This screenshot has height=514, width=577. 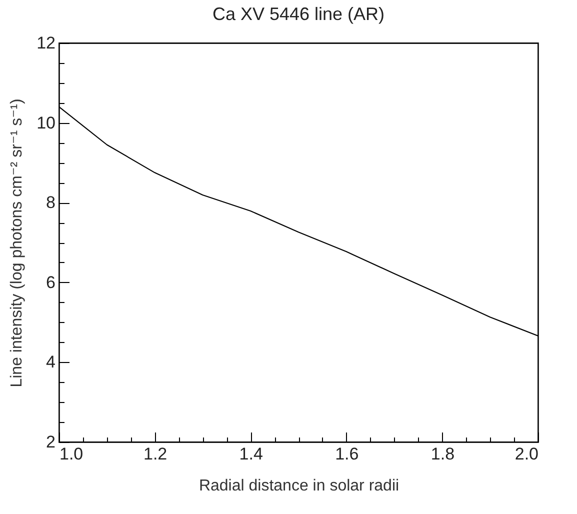 I want to click on x-tick-label: 1.2, so click(x=155, y=454).